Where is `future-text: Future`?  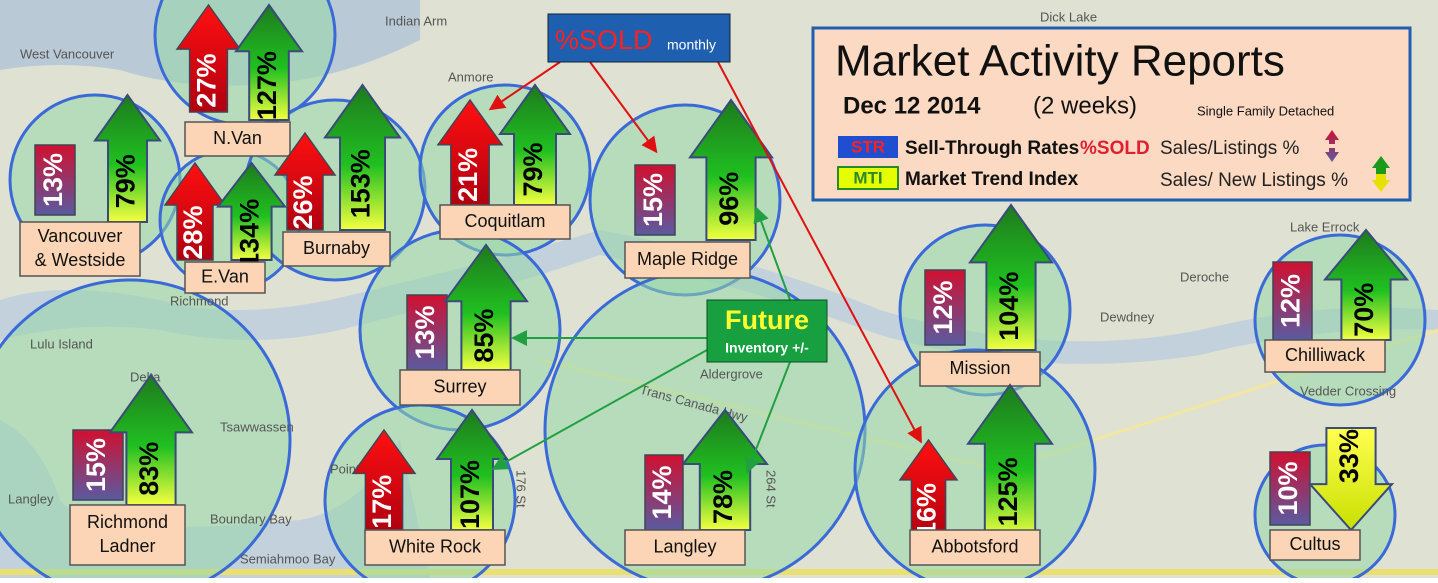
future-text: Future is located at coordinates (767, 320).